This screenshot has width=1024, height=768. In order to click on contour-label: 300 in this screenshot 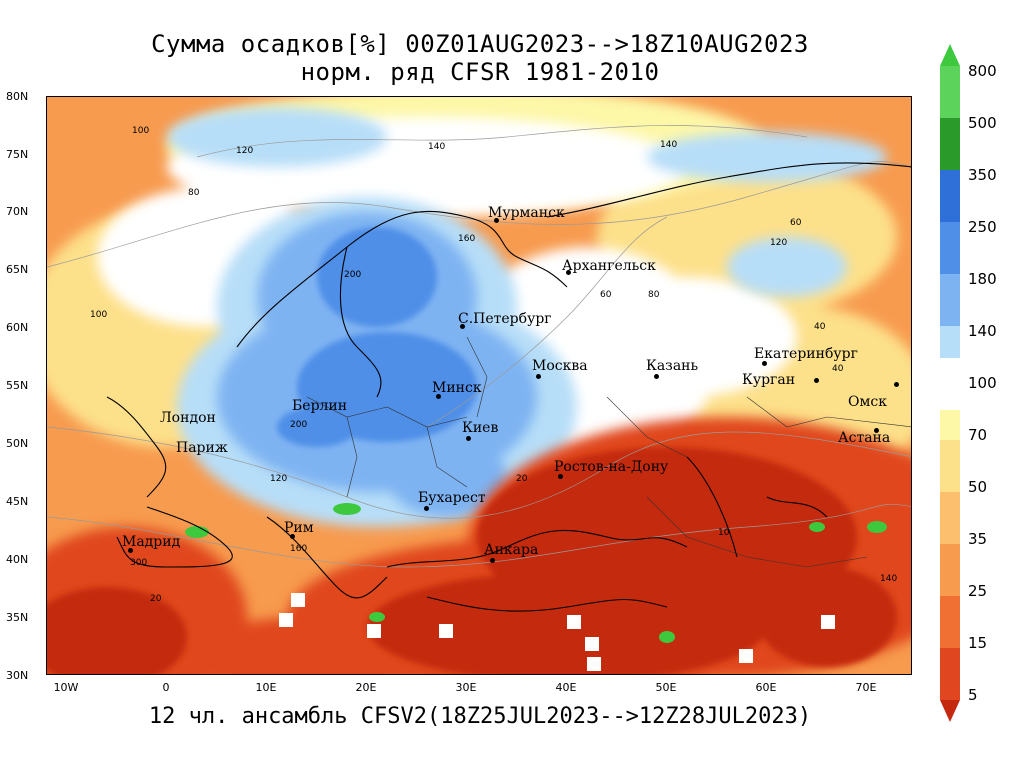, I will do `click(139, 563)`.